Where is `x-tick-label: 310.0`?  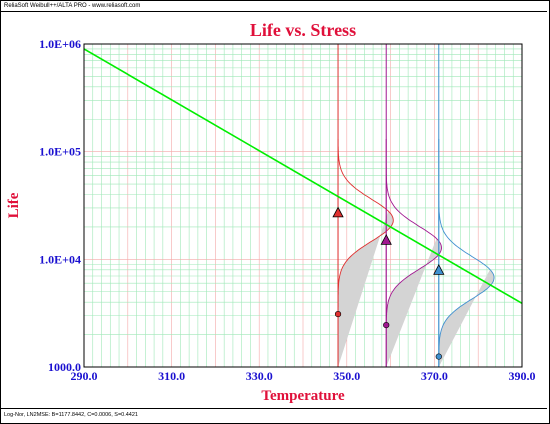
x-tick-label: 310.0 is located at coordinates (171, 376).